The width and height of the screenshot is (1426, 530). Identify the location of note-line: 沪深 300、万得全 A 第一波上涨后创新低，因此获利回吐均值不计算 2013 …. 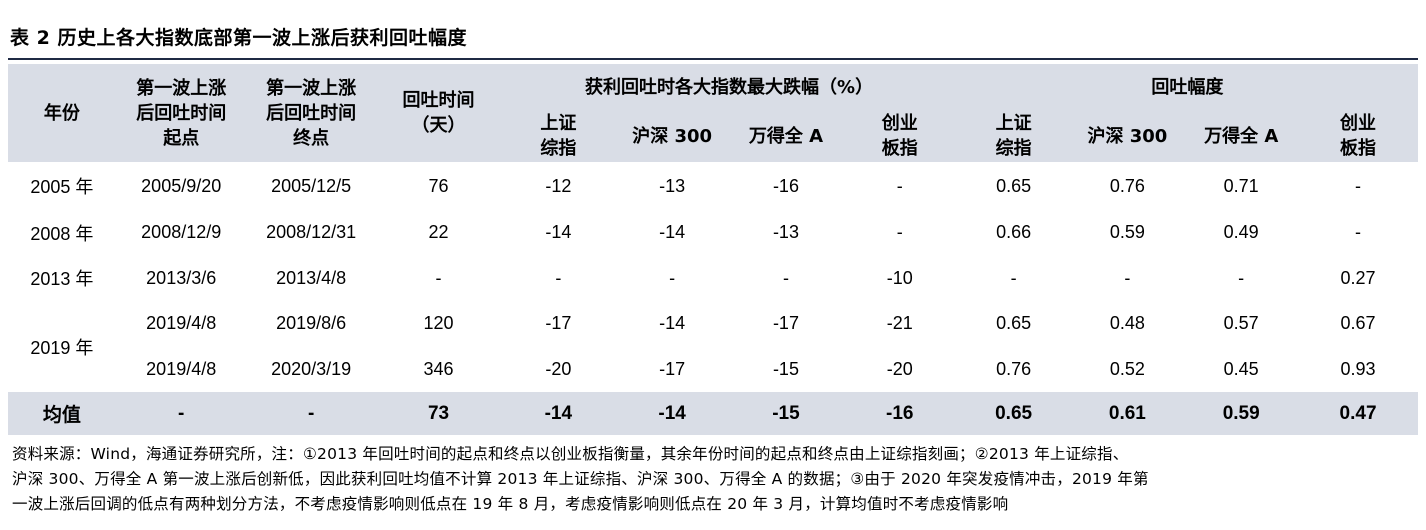
(580, 479).